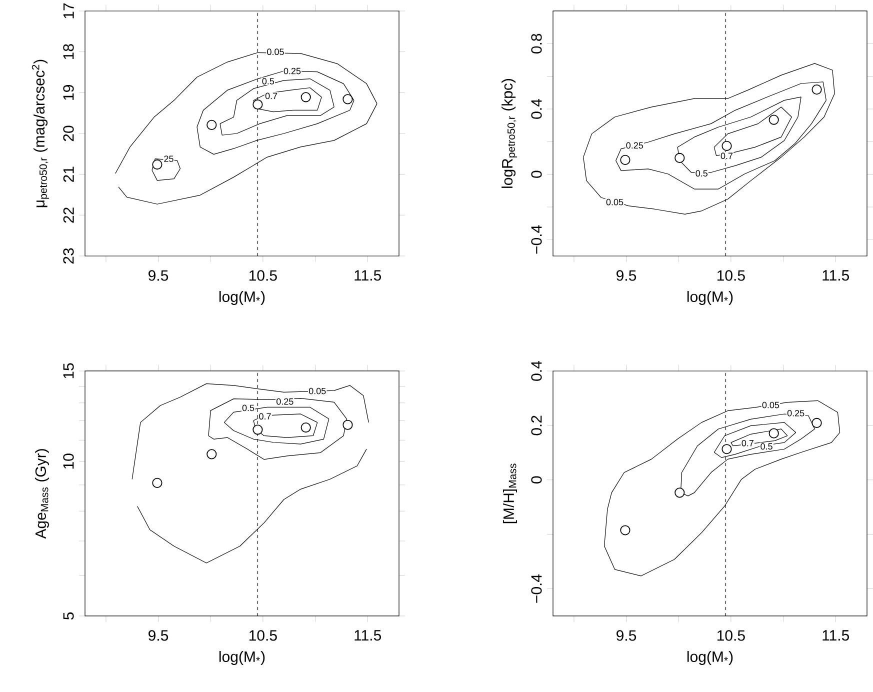 This screenshot has height=692, width=873. Describe the element at coordinates (40, 134) in the screenshot. I see `y-axis-title: μ$_{petro50,r}$ (mag/arcsec$^{2}$)` at that location.